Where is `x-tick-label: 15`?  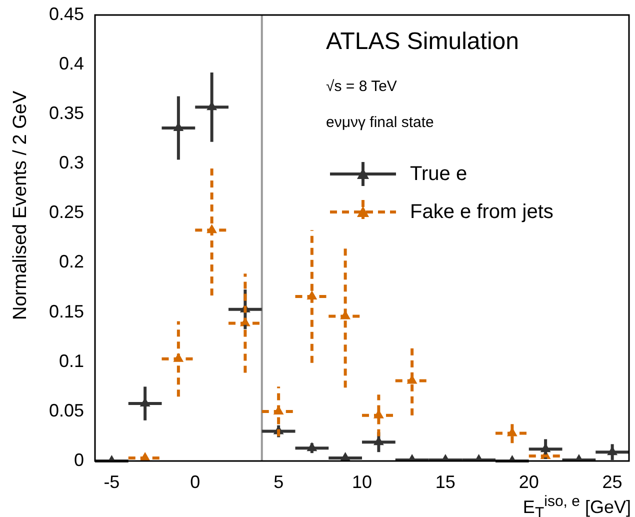 x-tick-label: 15 is located at coordinates (445, 482).